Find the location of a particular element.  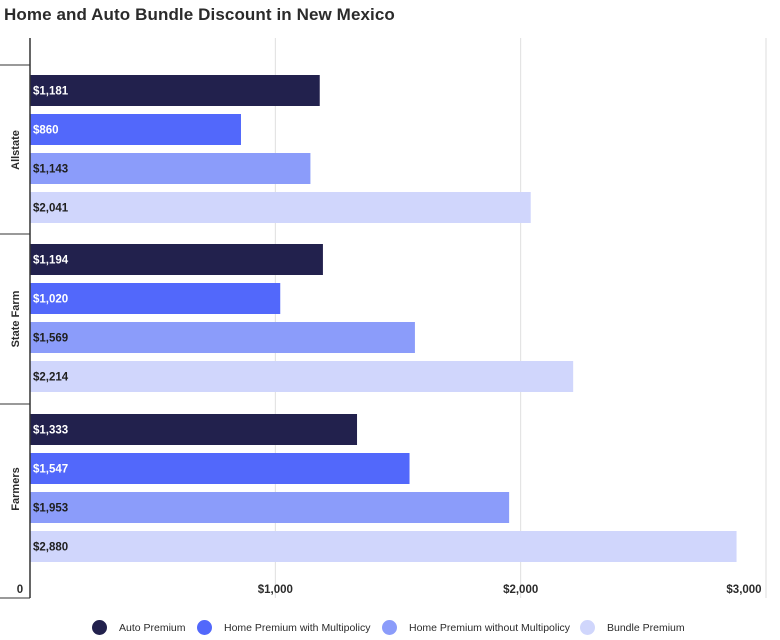

x-tick-label: $1,000 is located at coordinates (275, 590).